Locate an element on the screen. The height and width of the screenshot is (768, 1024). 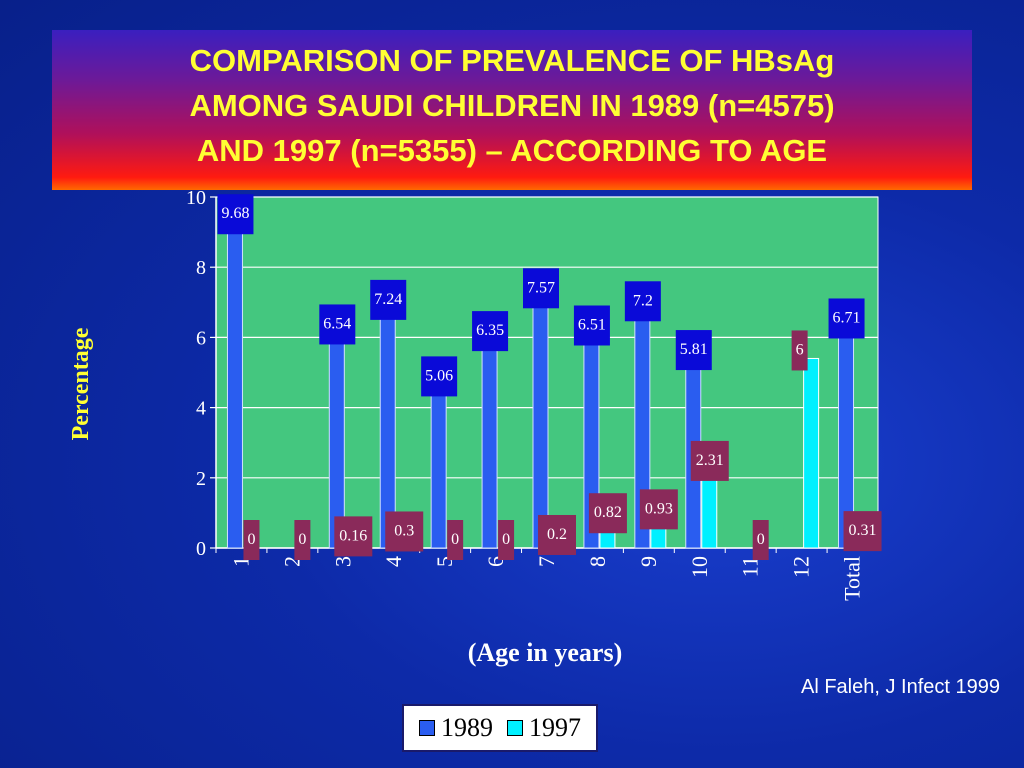
data-label-1997-12: 6 is located at coordinates (800, 349).